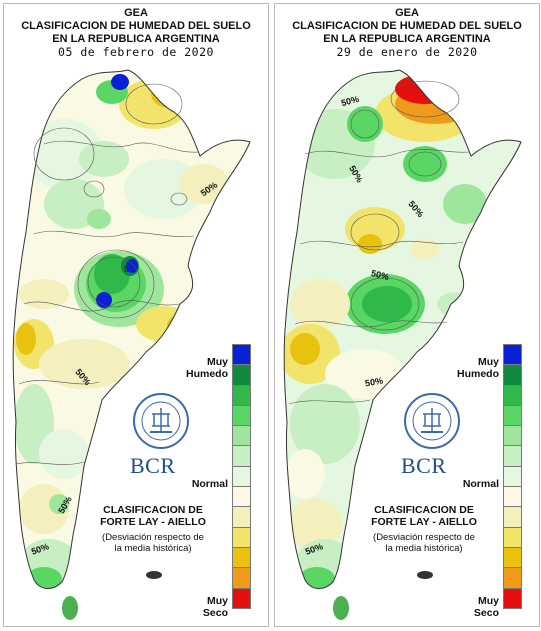  I want to click on svg-text: 5, so click(126, 269).